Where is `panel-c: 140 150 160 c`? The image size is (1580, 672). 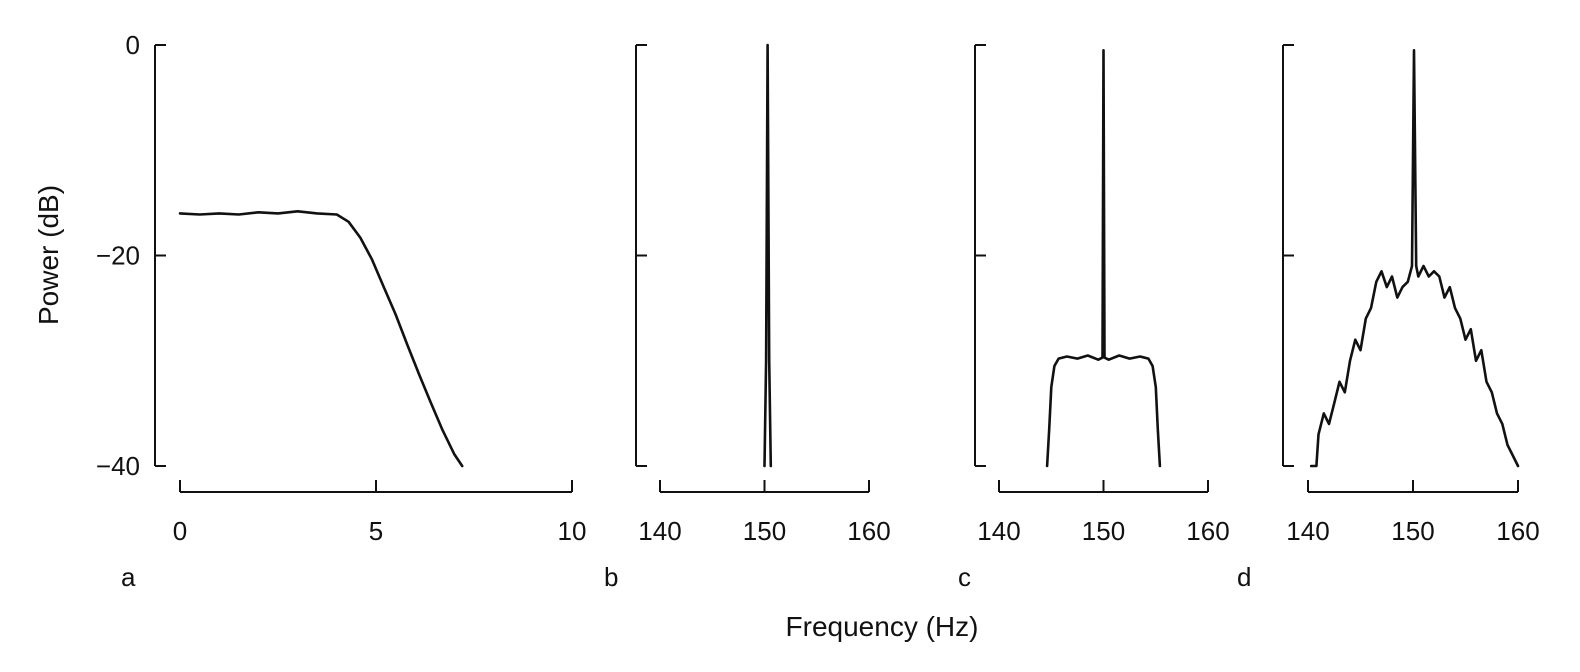 panel-c: 140 150 160 c is located at coordinates (1094, 318).